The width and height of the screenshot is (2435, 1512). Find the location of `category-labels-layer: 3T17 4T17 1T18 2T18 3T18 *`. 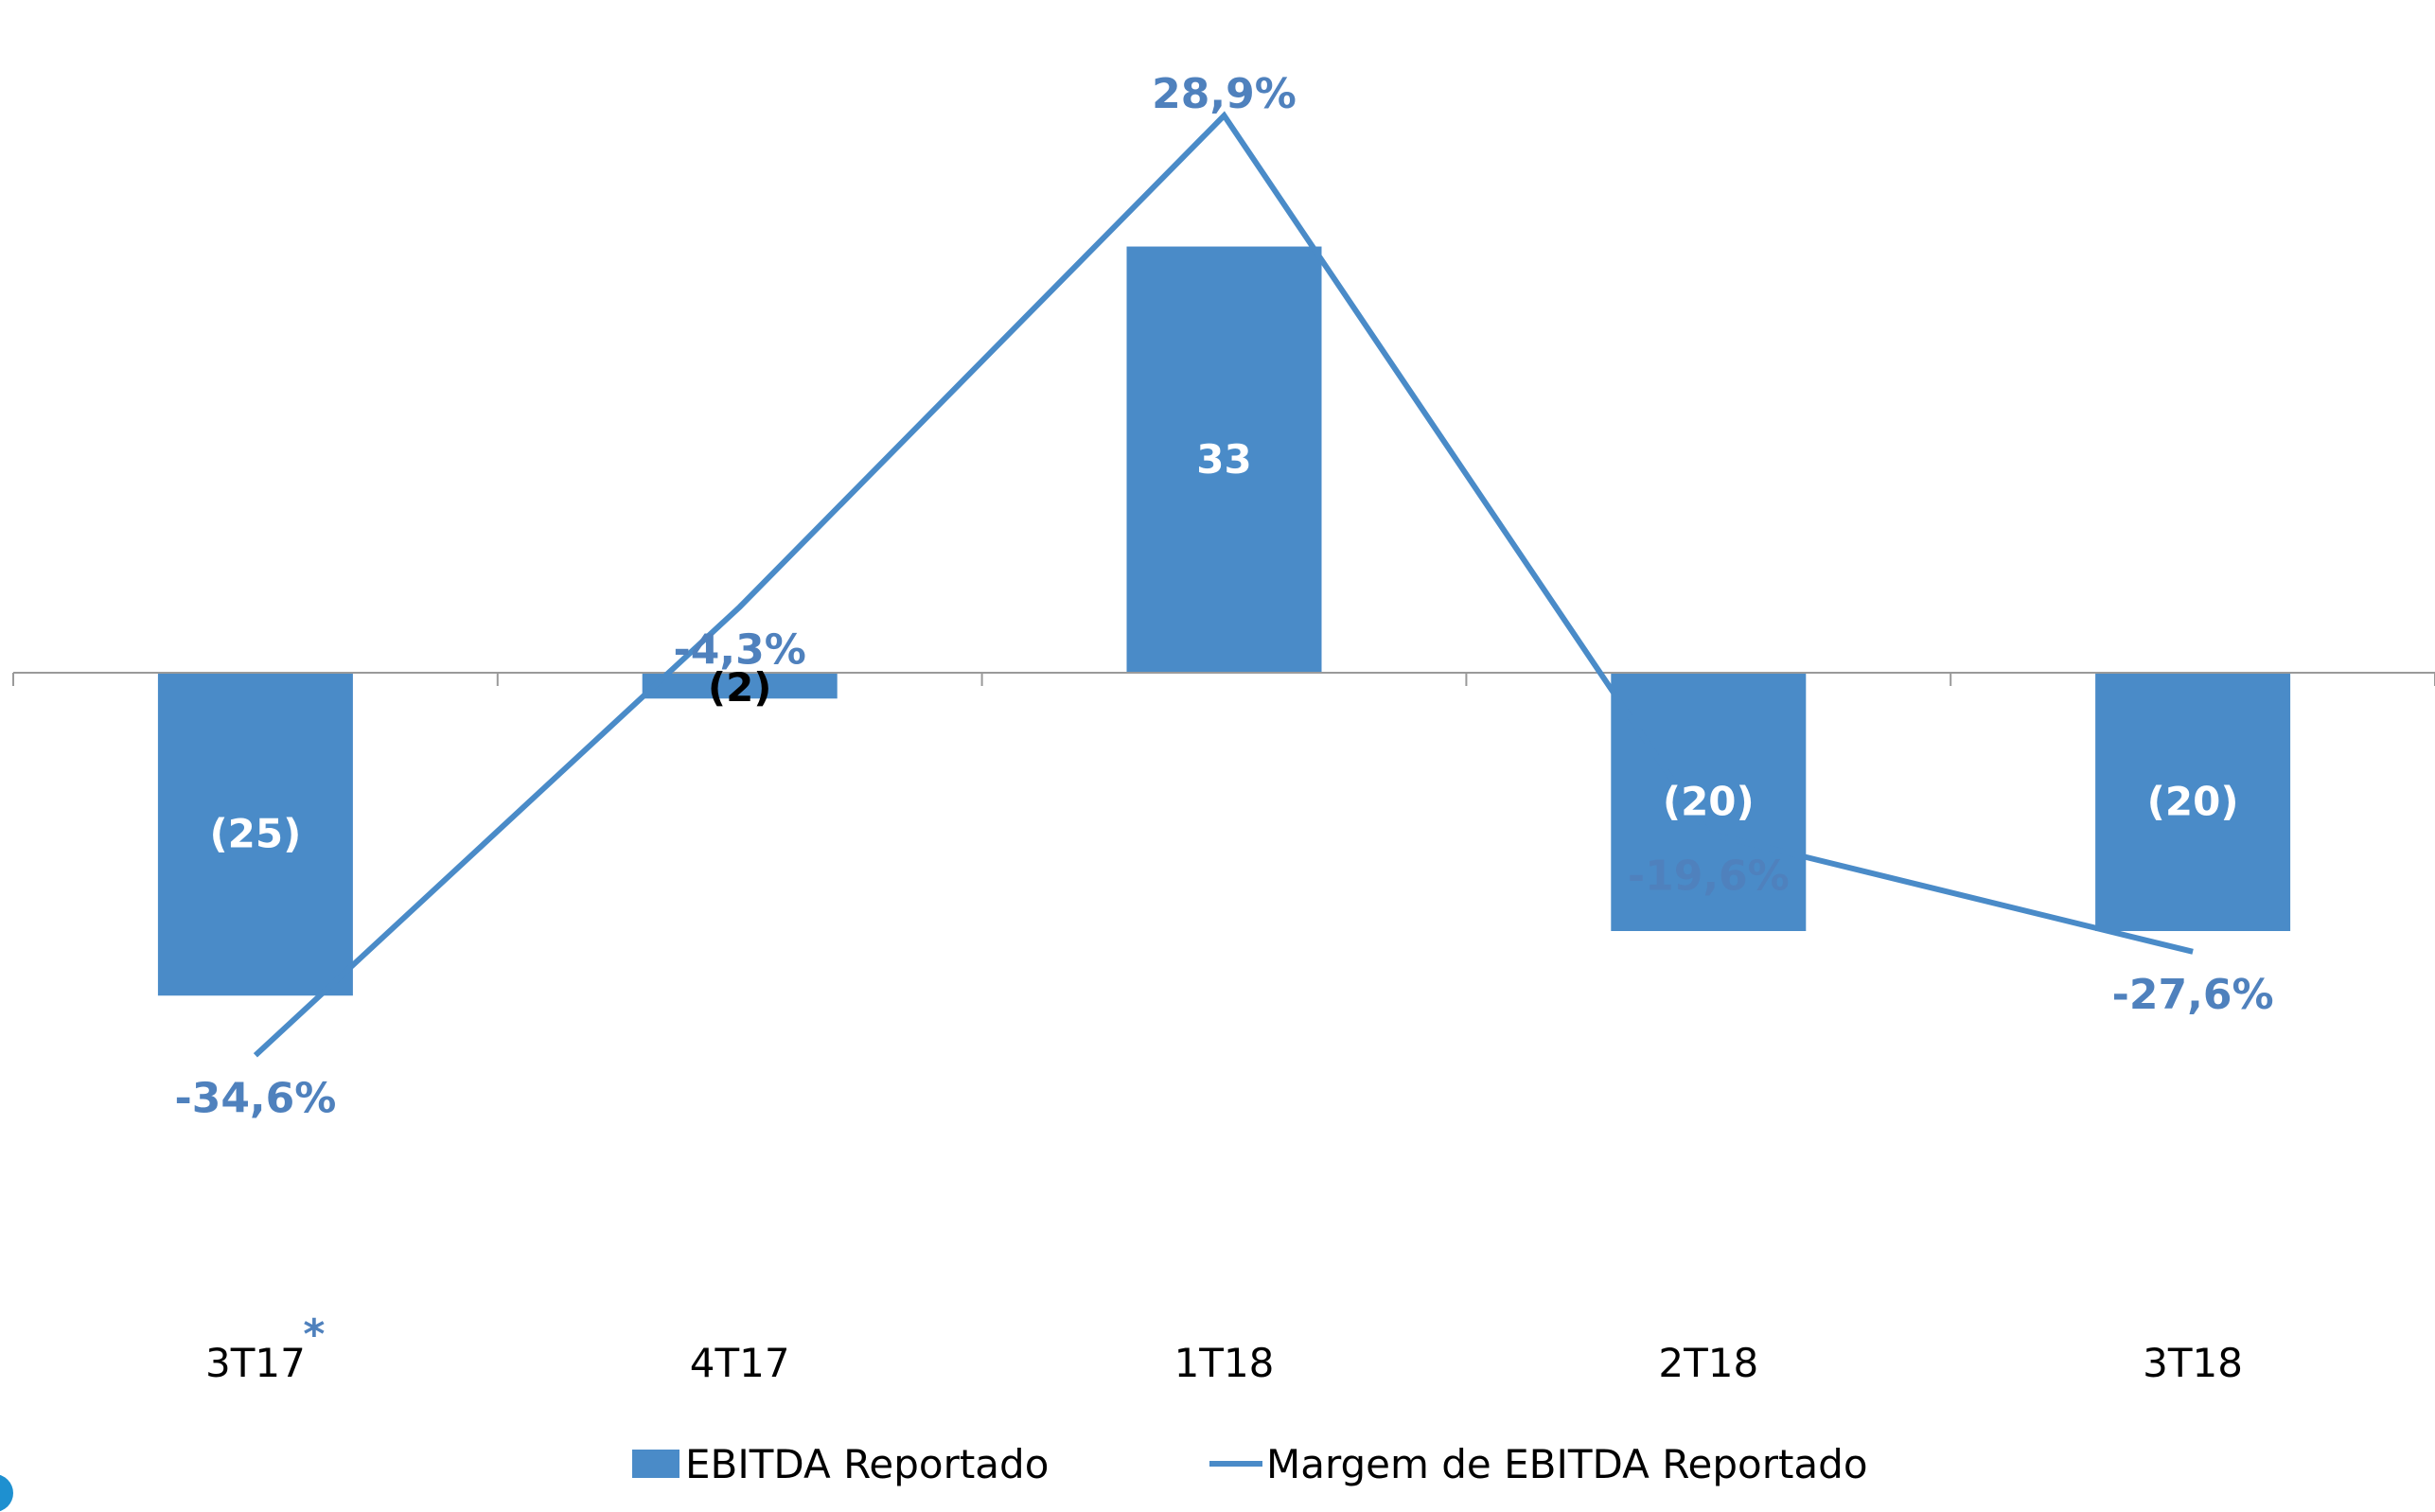

category-labels-layer: 3T17 4T17 1T18 2T18 3T18 * is located at coordinates (1224, 1348).